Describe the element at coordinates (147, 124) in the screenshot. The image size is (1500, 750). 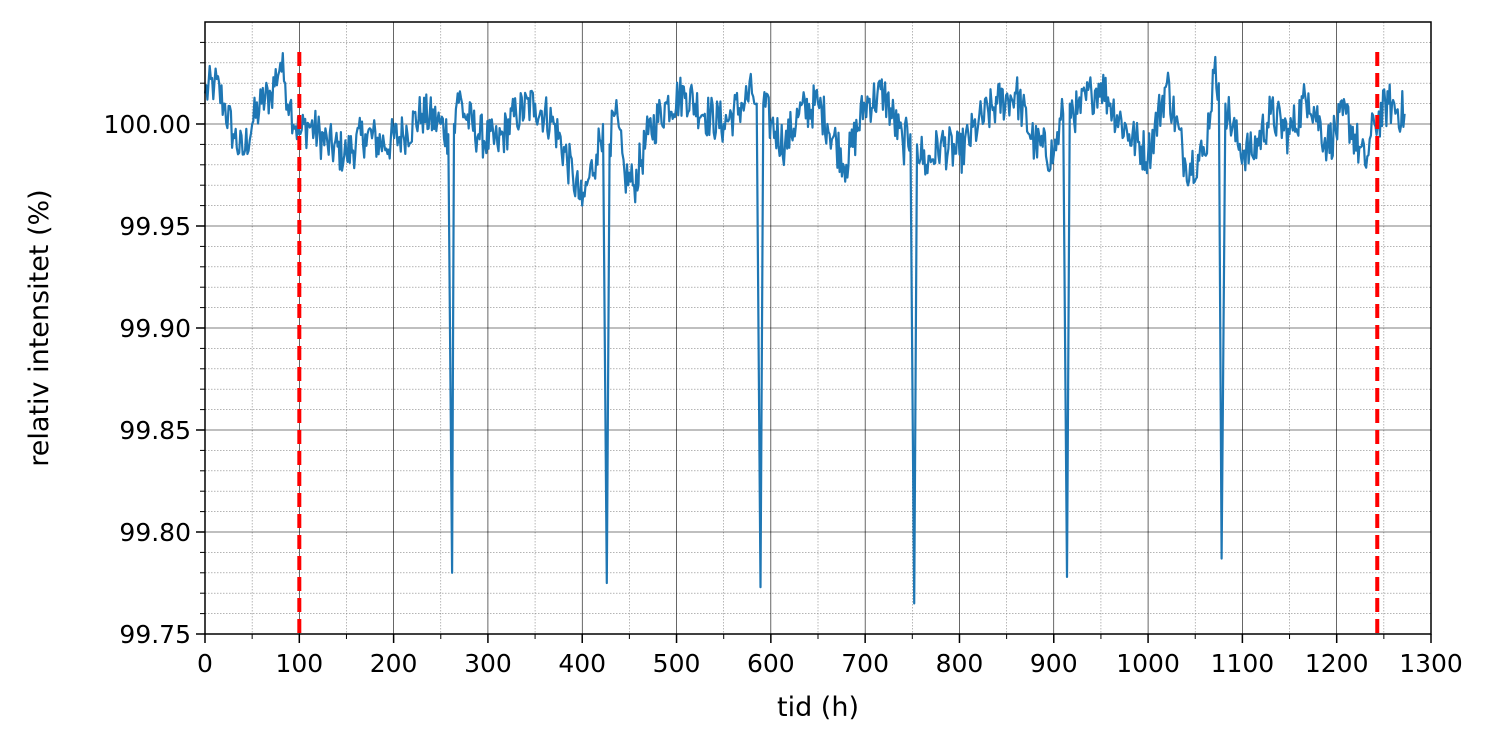
I see `y-tick-label: 100.00` at that location.